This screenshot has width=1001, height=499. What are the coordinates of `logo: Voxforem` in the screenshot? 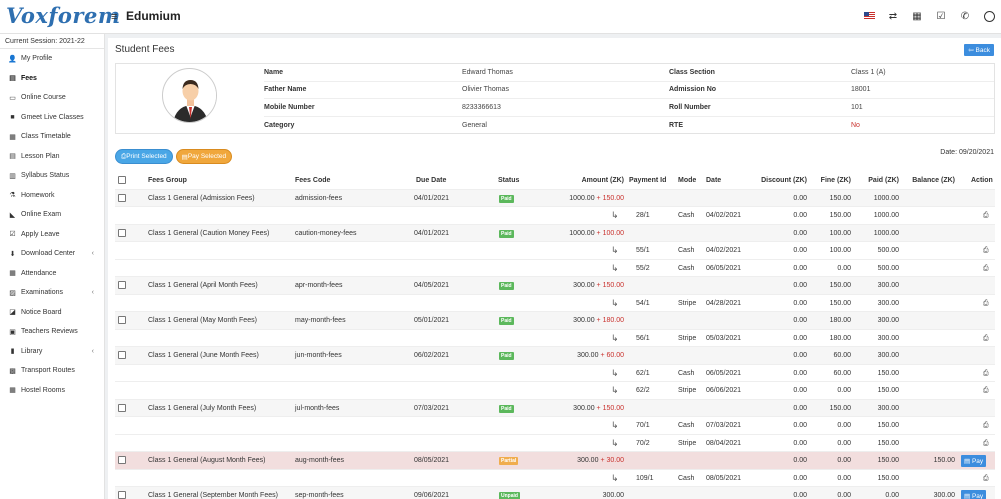 It's located at (63, 15).